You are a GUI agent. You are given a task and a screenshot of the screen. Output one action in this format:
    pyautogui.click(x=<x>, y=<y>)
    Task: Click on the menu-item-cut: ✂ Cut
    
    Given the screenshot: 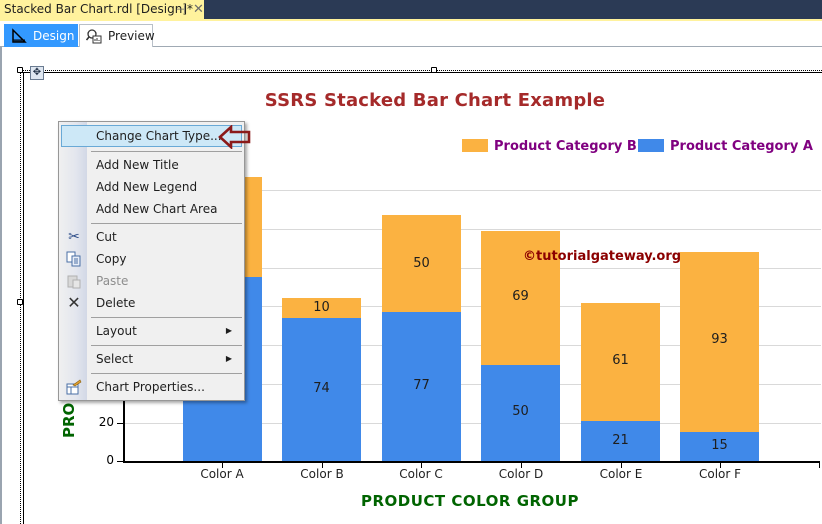 What is the action you would take?
    pyautogui.click(x=151, y=237)
    